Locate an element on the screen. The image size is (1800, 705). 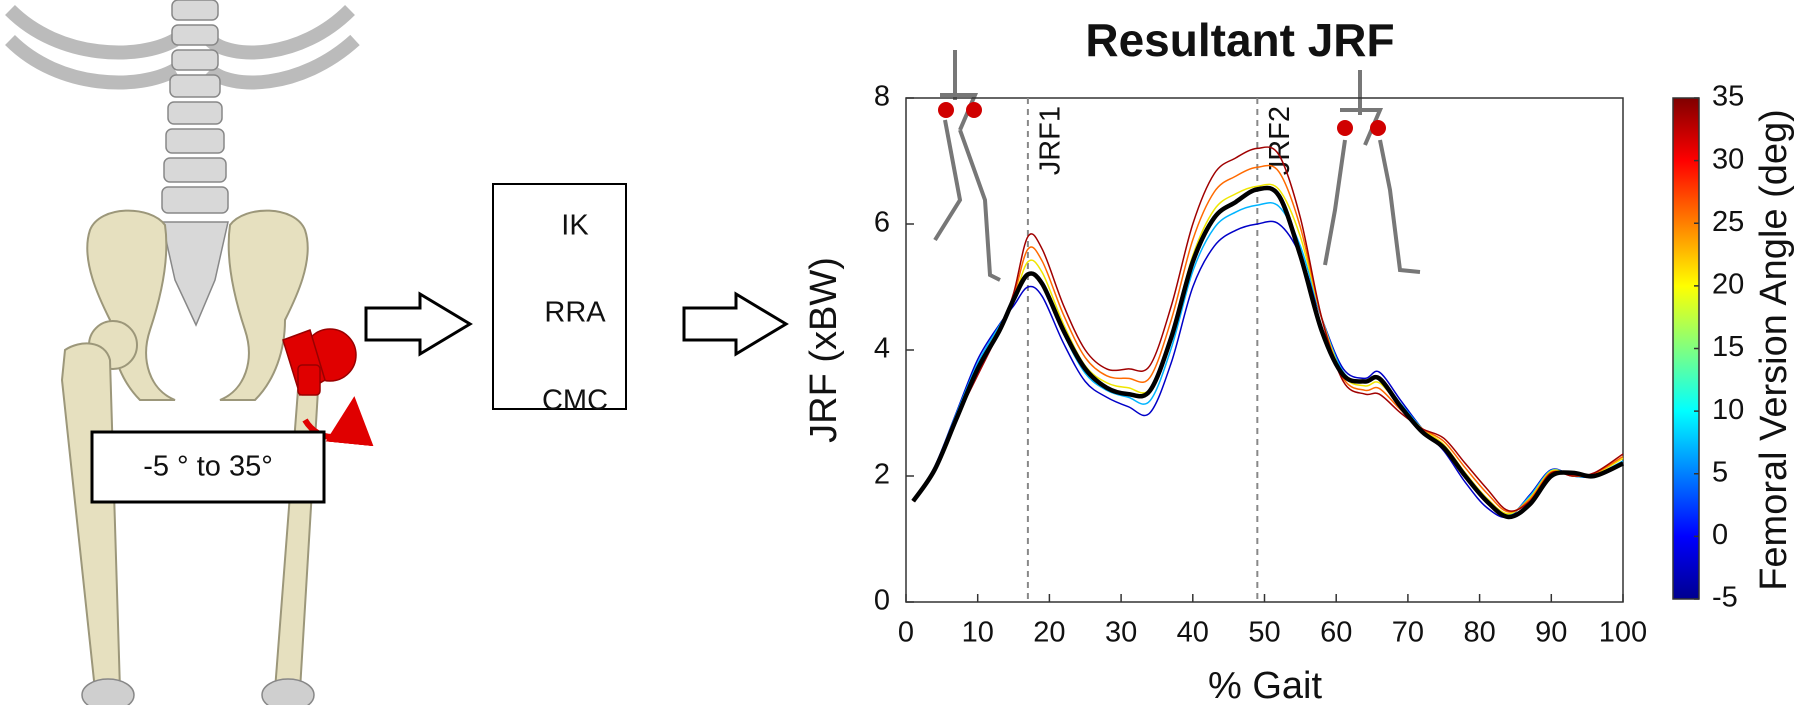
x-tick-label: 90 is located at coordinates (1551, 633).